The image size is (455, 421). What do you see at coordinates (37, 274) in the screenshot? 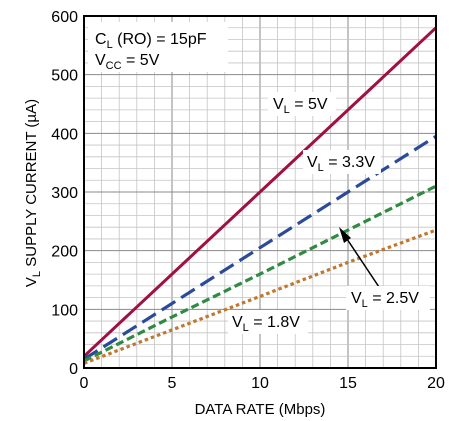
I see `y-axis-title-sub: L` at bounding box center [37, 274].